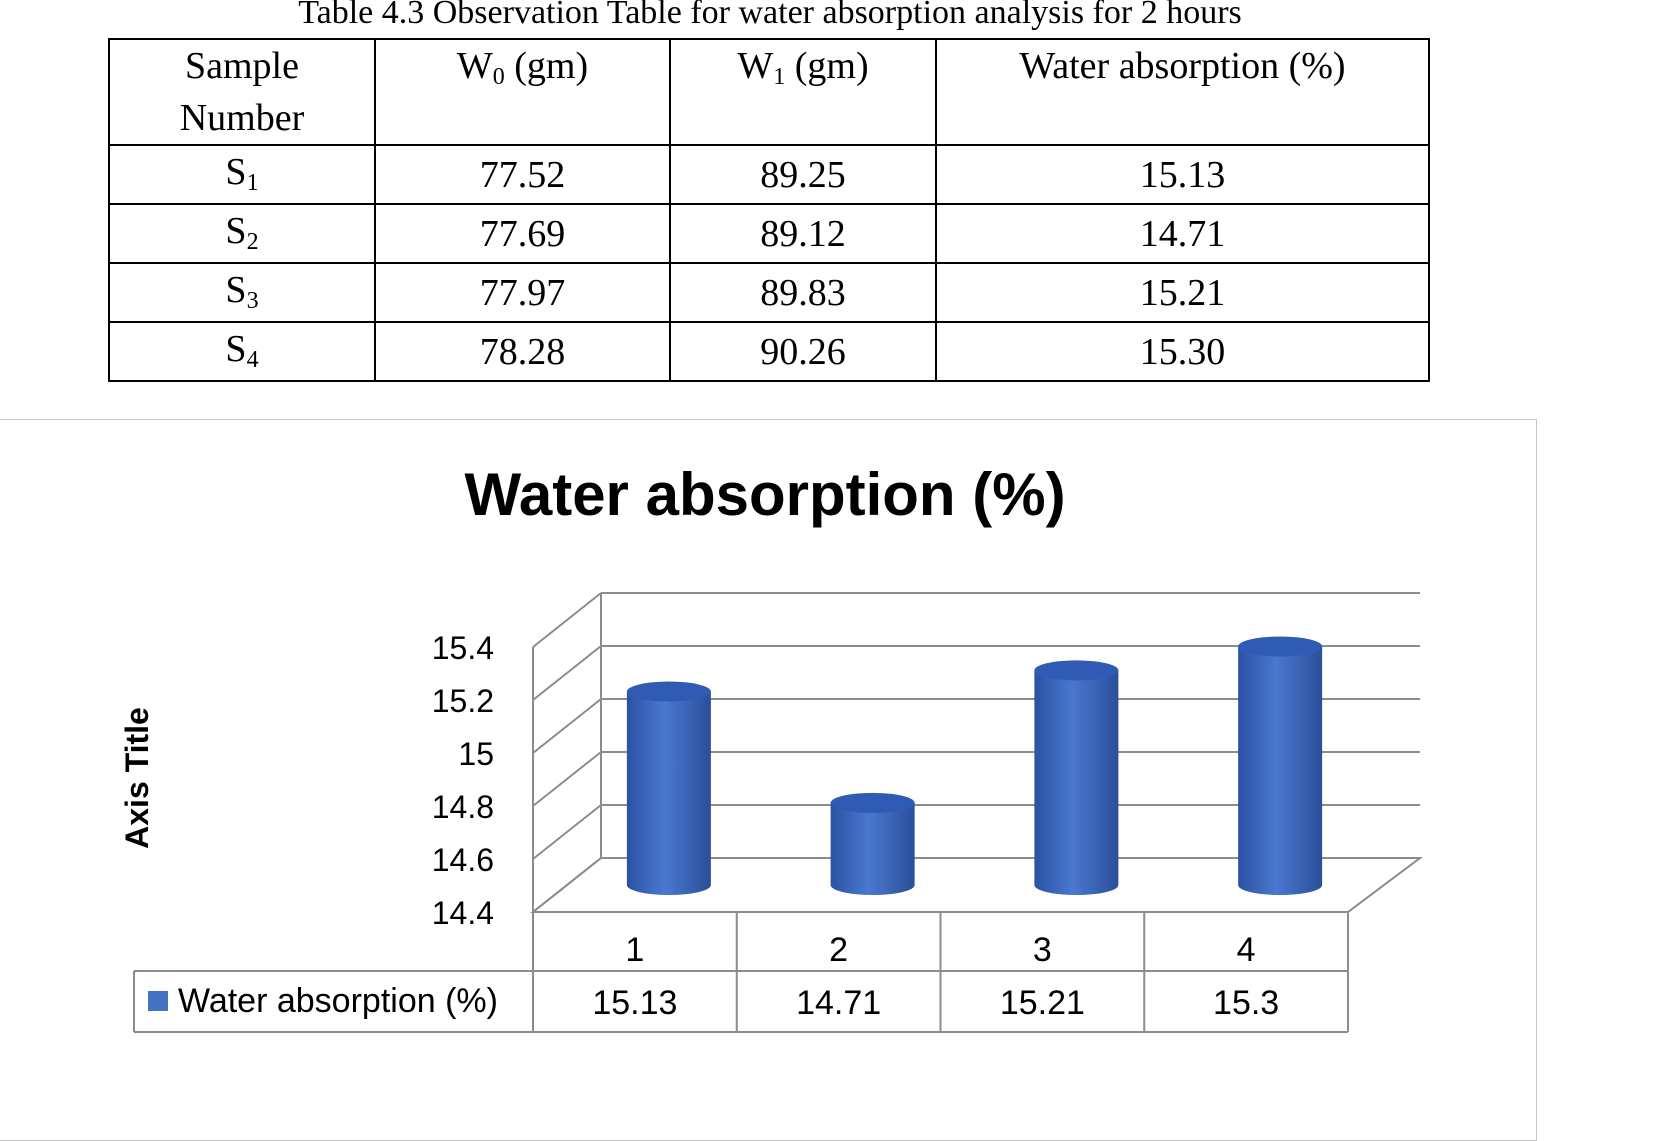  What do you see at coordinates (838, 1003) in the screenshot?
I see `data-label: 14.71` at bounding box center [838, 1003].